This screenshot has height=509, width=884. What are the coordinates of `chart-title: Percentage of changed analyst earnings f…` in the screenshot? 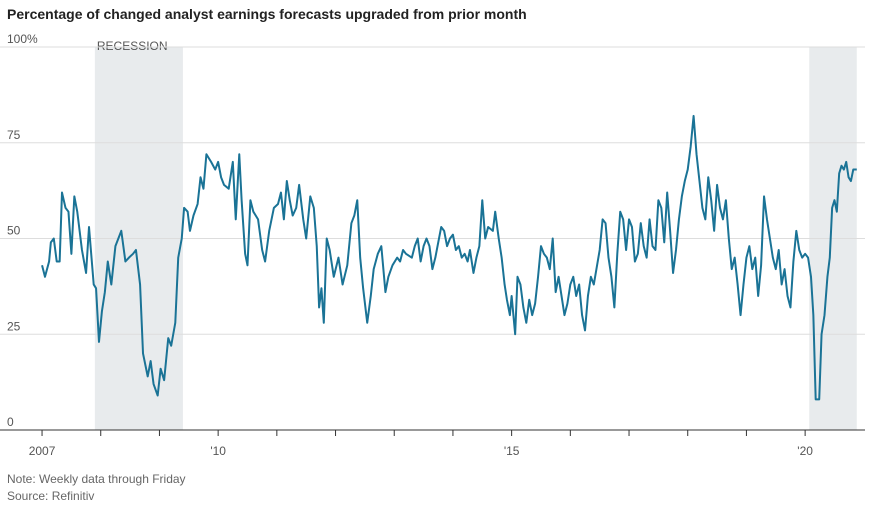 It's located at (267, 14).